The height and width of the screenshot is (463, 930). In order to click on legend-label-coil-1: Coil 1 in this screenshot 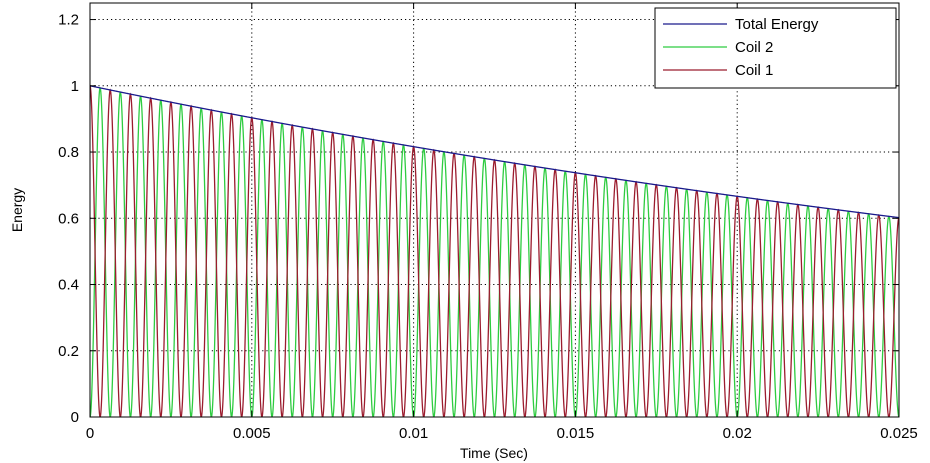, I will do `click(754, 70)`.